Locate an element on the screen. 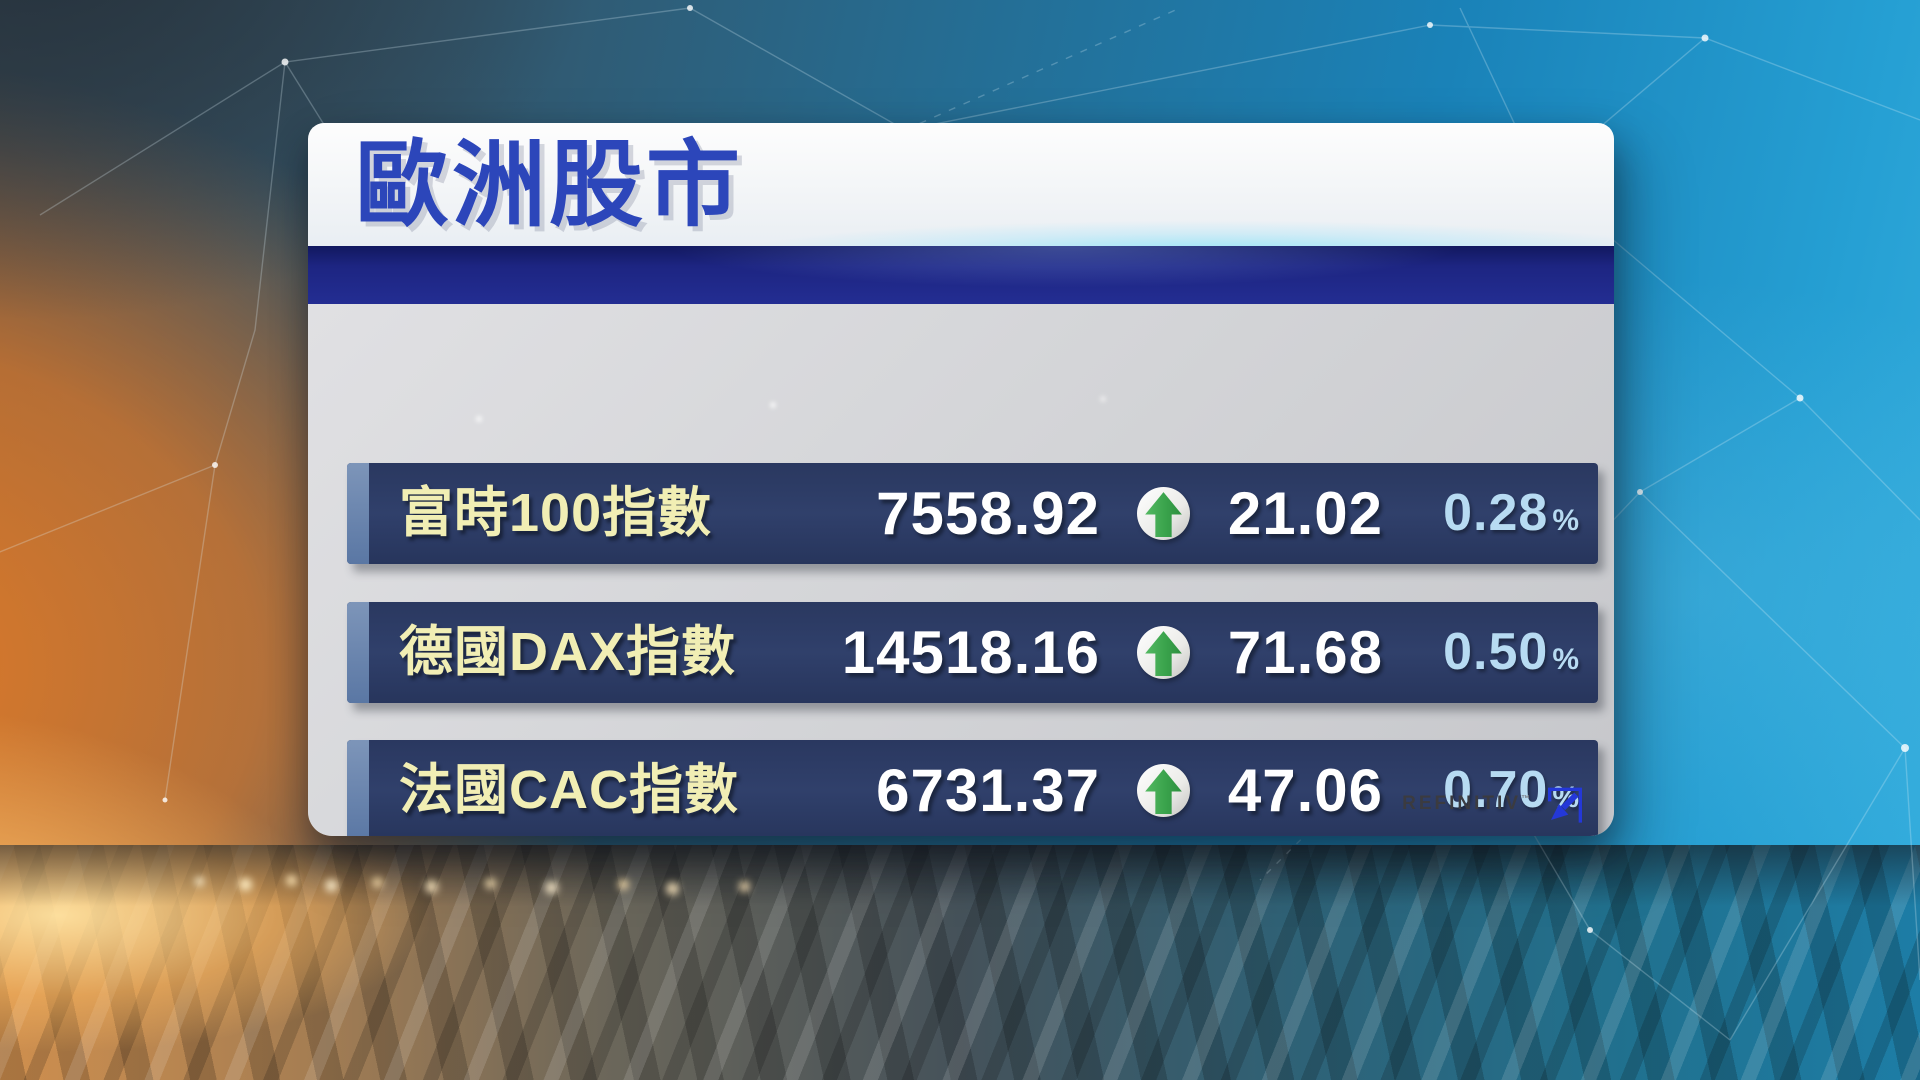 The width and height of the screenshot is (1920, 1080). pct-number: 0.70 is located at coordinates (1496, 790).